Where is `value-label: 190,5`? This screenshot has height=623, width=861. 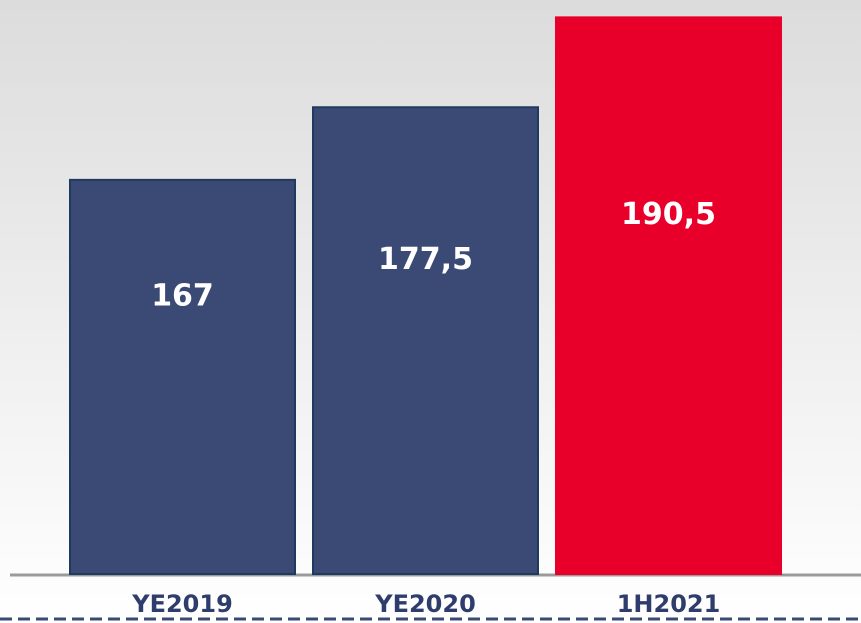
value-label: 190,5 is located at coordinates (668, 214).